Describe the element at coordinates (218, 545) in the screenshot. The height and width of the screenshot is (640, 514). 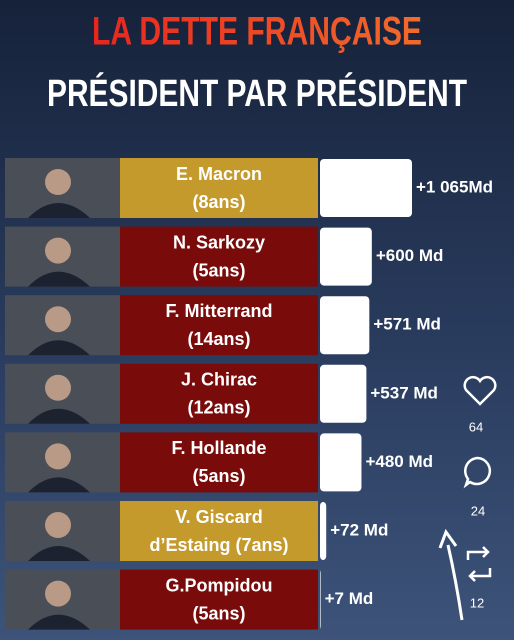
I see `category-label: d’Estaing (7ans)` at that location.